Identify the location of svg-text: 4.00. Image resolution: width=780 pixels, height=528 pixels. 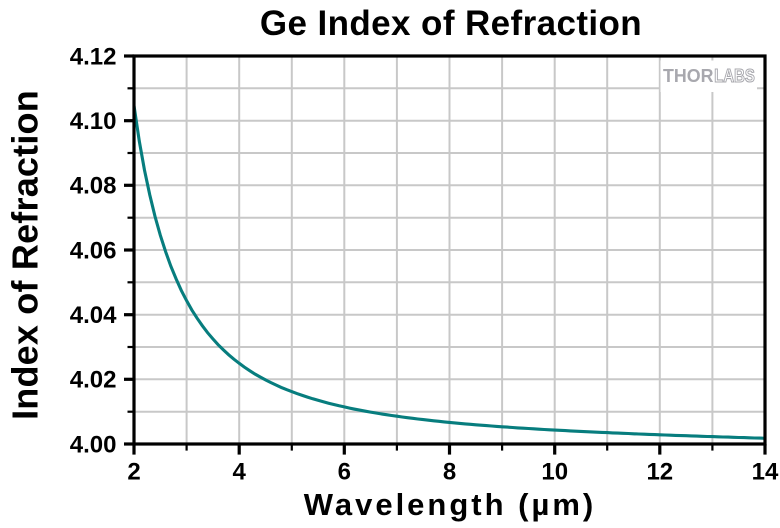
(93, 444).